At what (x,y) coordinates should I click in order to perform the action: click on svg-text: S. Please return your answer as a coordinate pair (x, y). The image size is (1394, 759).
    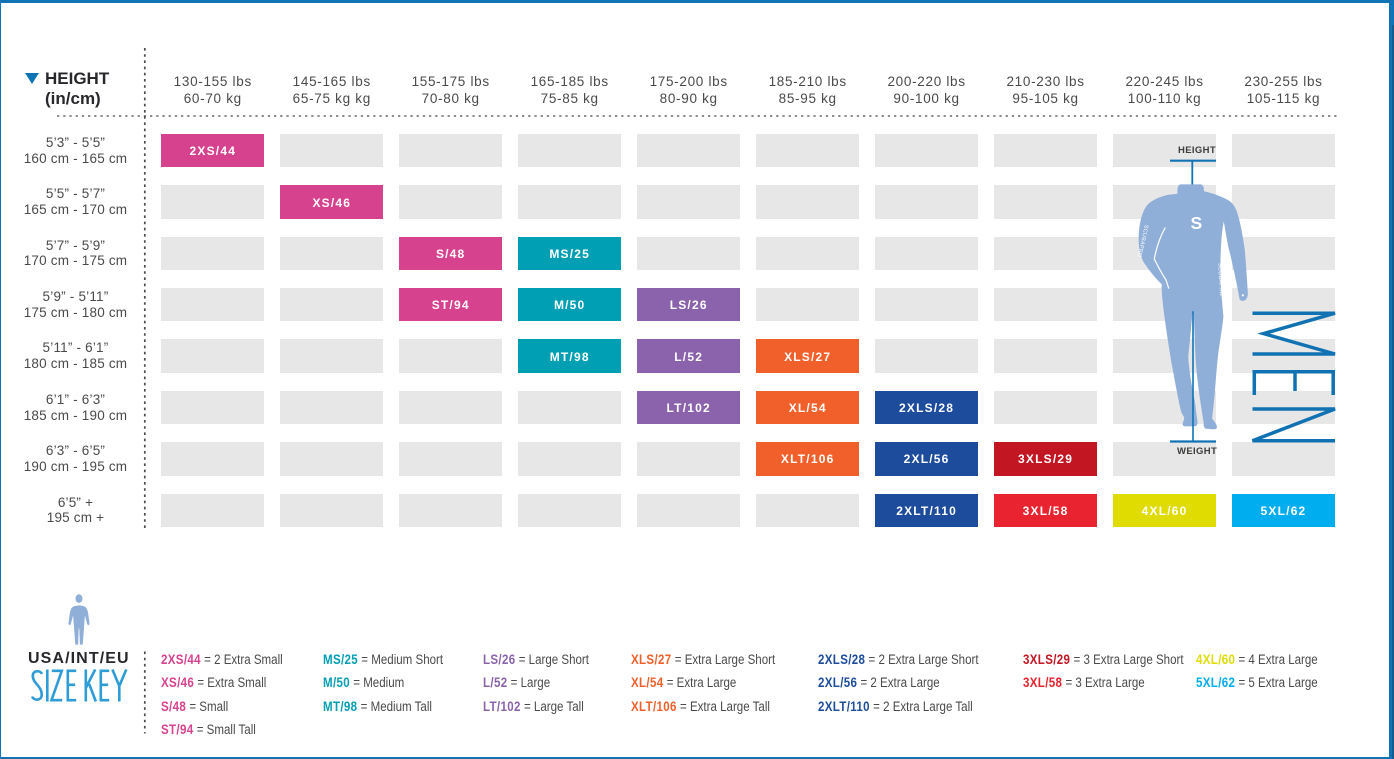
    Looking at the image, I should click on (1197, 223).